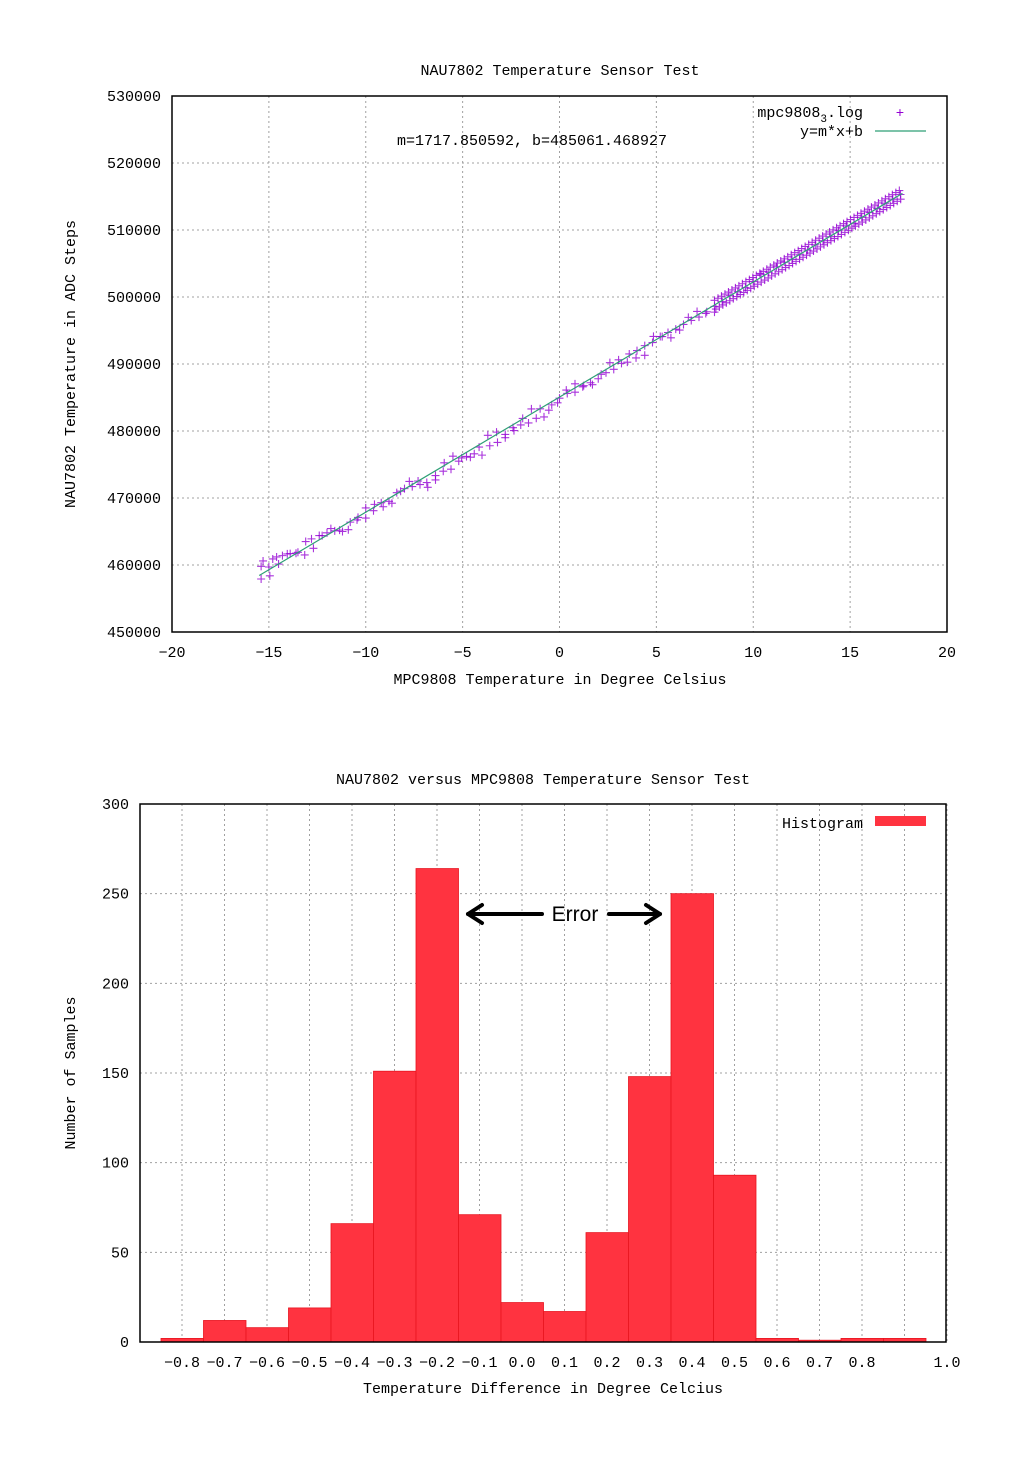 This screenshot has width=1024, height=1459. What do you see at coordinates (819, 1363) in the screenshot?
I see `x-tick-label: 0.7` at bounding box center [819, 1363].